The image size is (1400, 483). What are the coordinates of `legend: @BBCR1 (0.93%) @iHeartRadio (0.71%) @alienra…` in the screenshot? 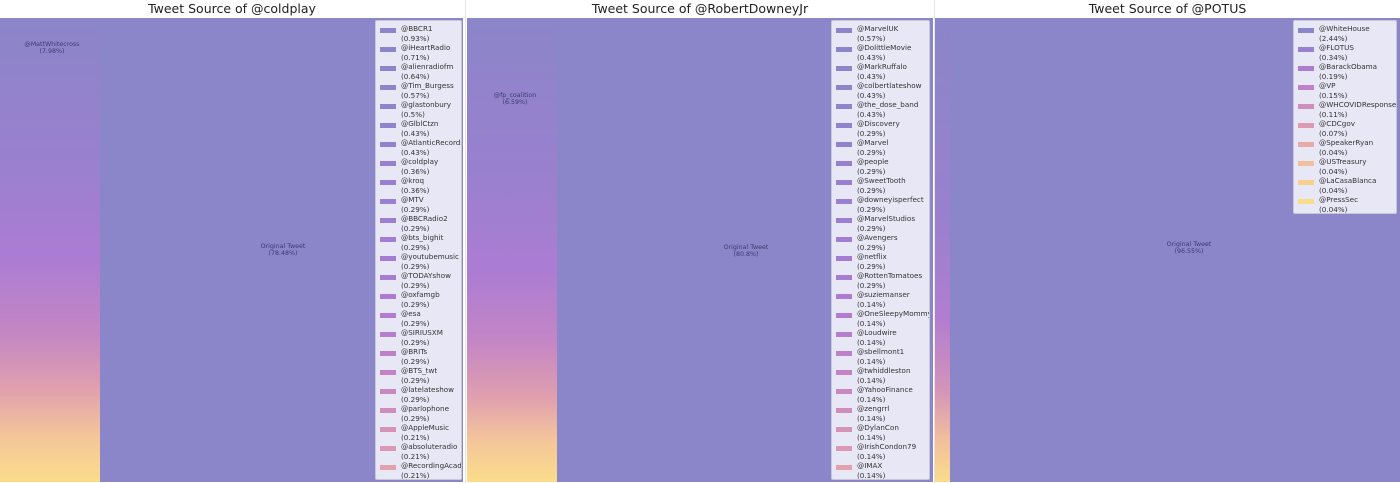 It's located at (418, 250).